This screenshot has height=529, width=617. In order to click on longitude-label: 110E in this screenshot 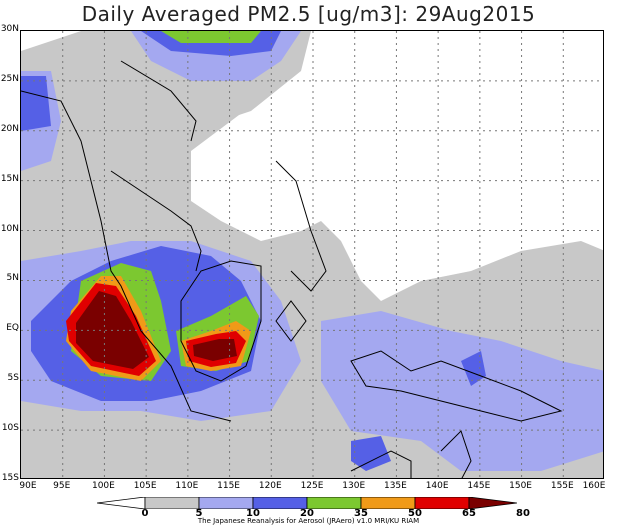, I will do `click(187, 486)`.